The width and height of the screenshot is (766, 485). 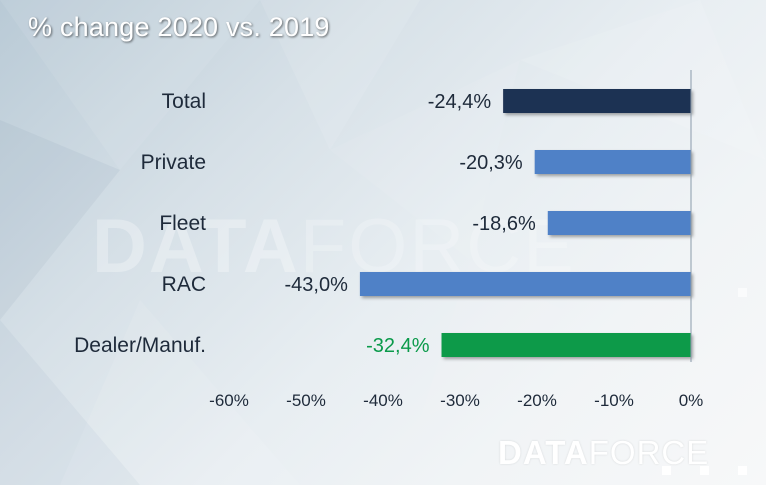 What do you see at coordinates (306, 400) in the screenshot?
I see `x-tick-label: -50%` at bounding box center [306, 400].